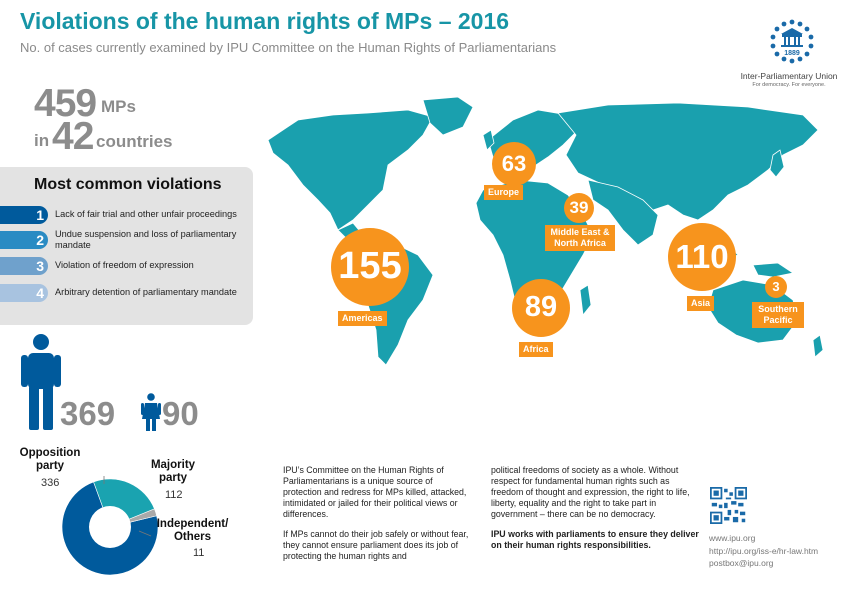 The image size is (850, 601). I want to click on countries-unit: countries, so click(134, 141).